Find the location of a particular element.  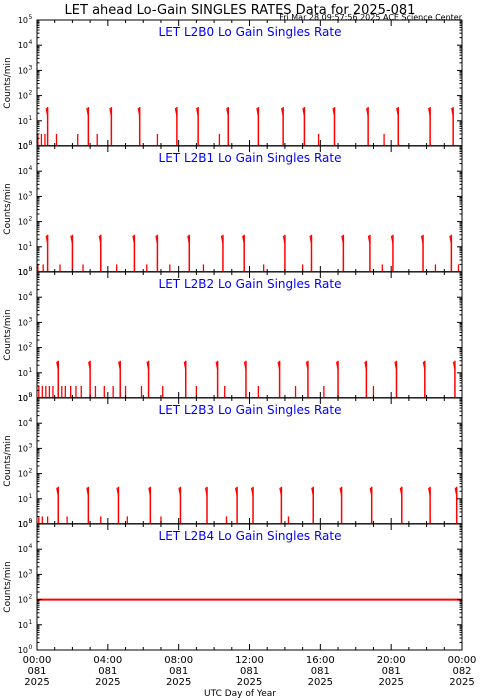

panel-title: LET L2B0 Lo Gain Singles Rate is located at coordinates (250, 32).